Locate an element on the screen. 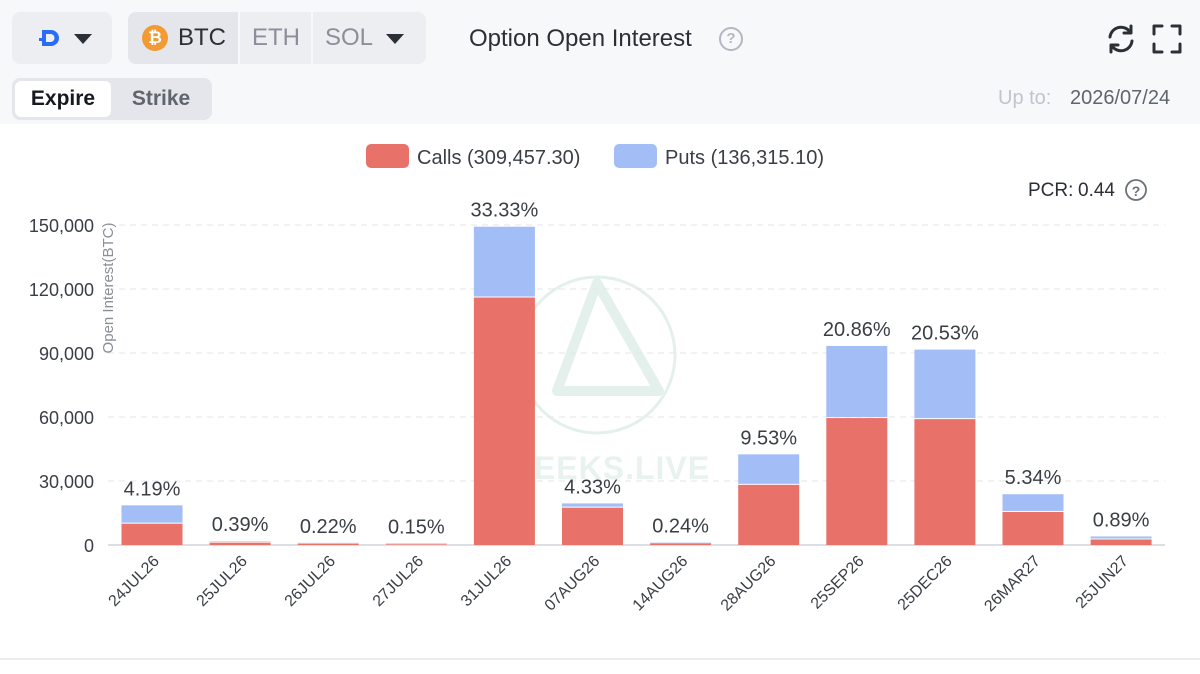 The height and width of the screenshot is (674, 1200). help-icon: ? is located at coordinates (731, 39).